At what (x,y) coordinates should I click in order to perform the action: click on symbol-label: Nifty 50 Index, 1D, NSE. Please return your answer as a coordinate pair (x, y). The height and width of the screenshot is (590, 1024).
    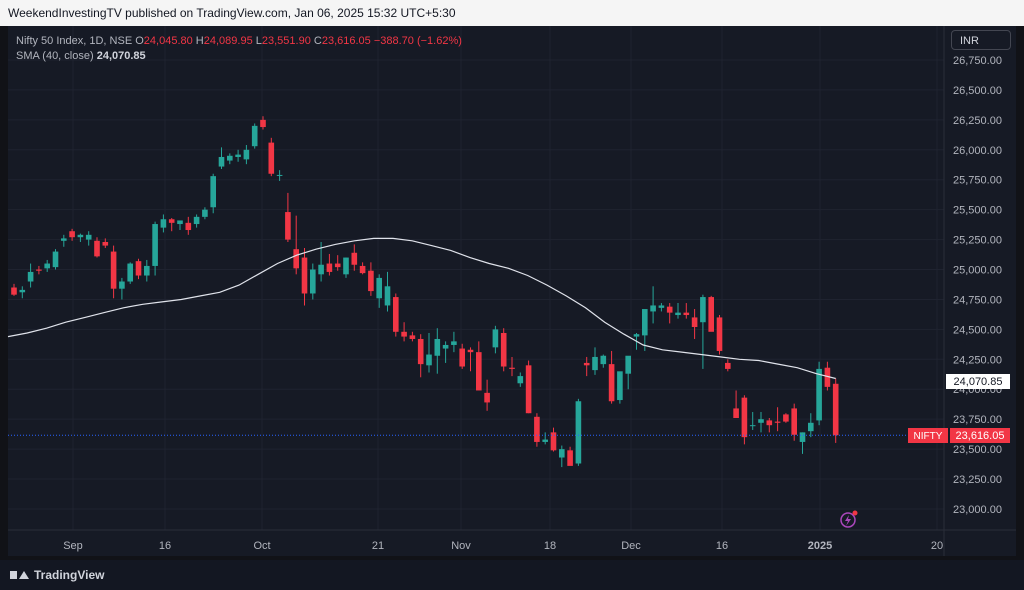
    Looking at the image, I should click on (74, 41).